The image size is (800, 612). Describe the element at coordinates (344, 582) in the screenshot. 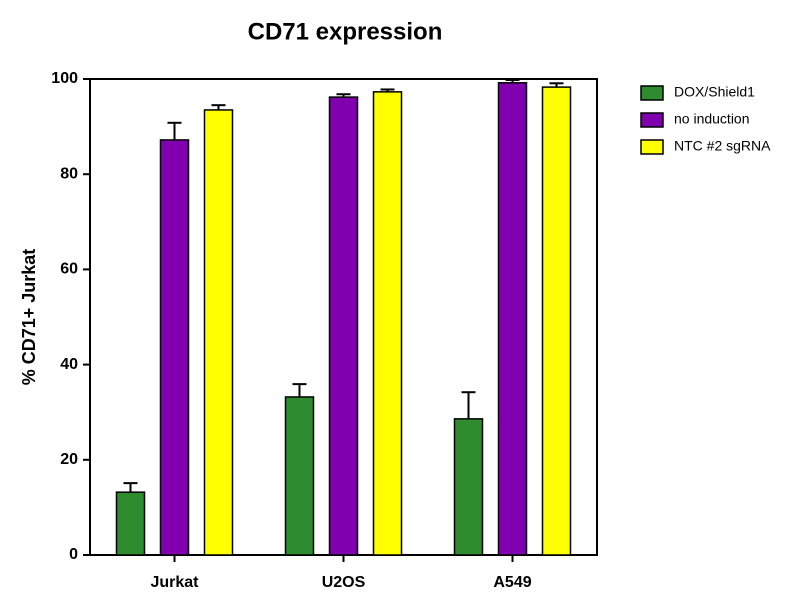

I see `x-tick-label: U2OS` at that location.